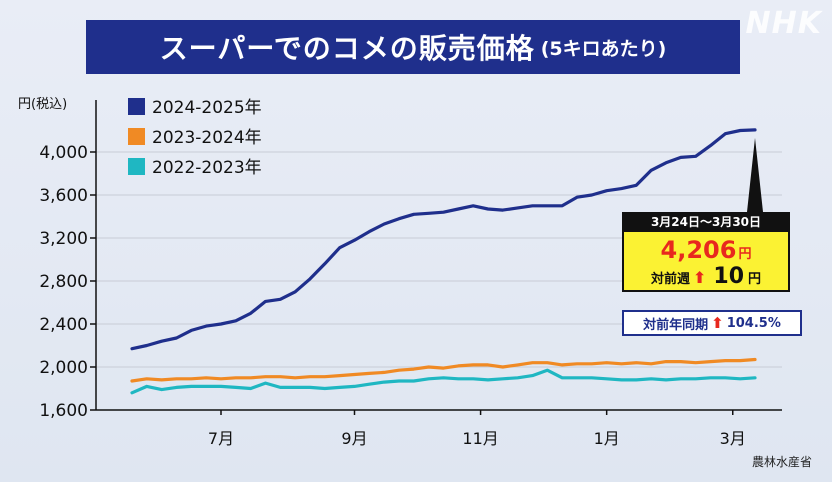 This screenshot has height=482, width=832. What do you see at coordinates (753, 323) in the screenshot?
I see `yoy-value: 104.5%` at bounding box center [753, 323].